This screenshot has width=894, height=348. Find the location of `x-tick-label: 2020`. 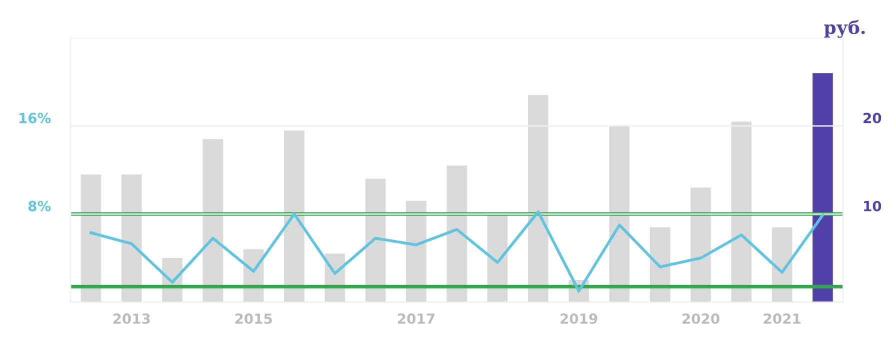

x-tick-label: 2020 is located at coordinates (701, 318).